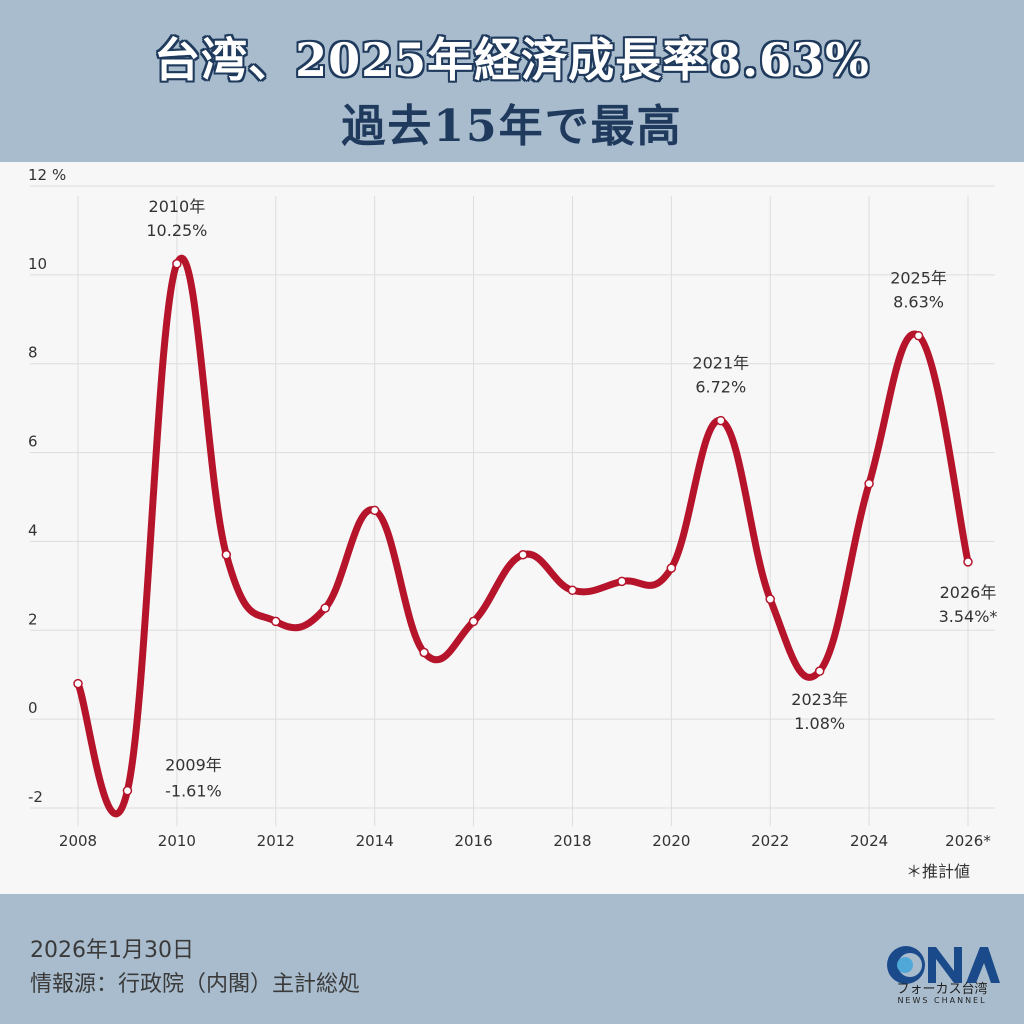 This screenshot has width=1024, height=1024. Describe the element at coordinates (193, 791) in the screenshot. I see `annotation-value: -1.61%` at that location.